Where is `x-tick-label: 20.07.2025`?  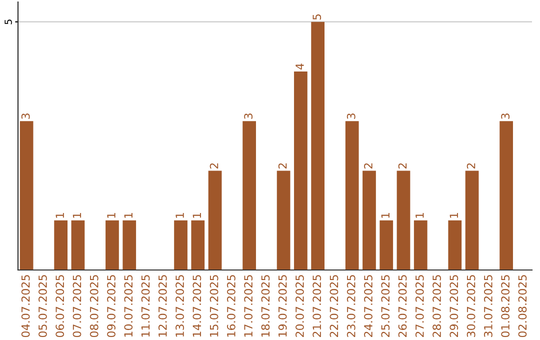 x-tick-label: 20.07.2025 is located at coordinates (300, 306).